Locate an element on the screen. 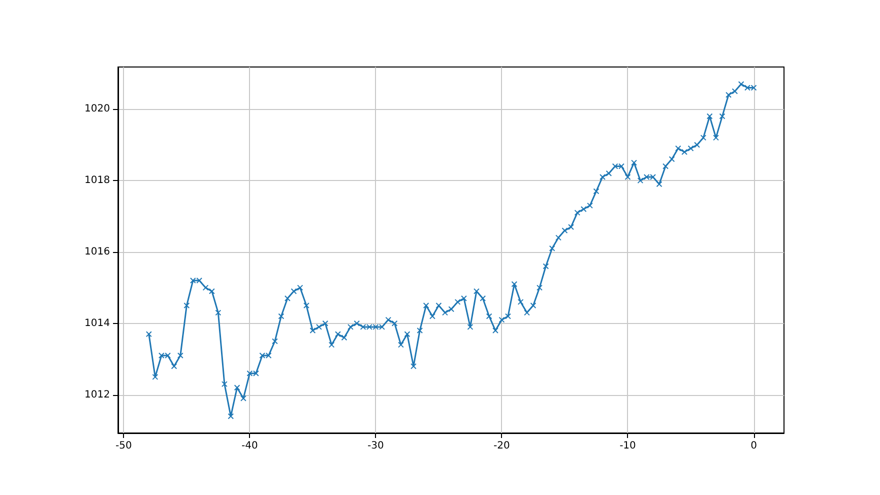 This screenshot has height=495, width=880. y-tick-label: 1016 is located at coordinates (97, 252).